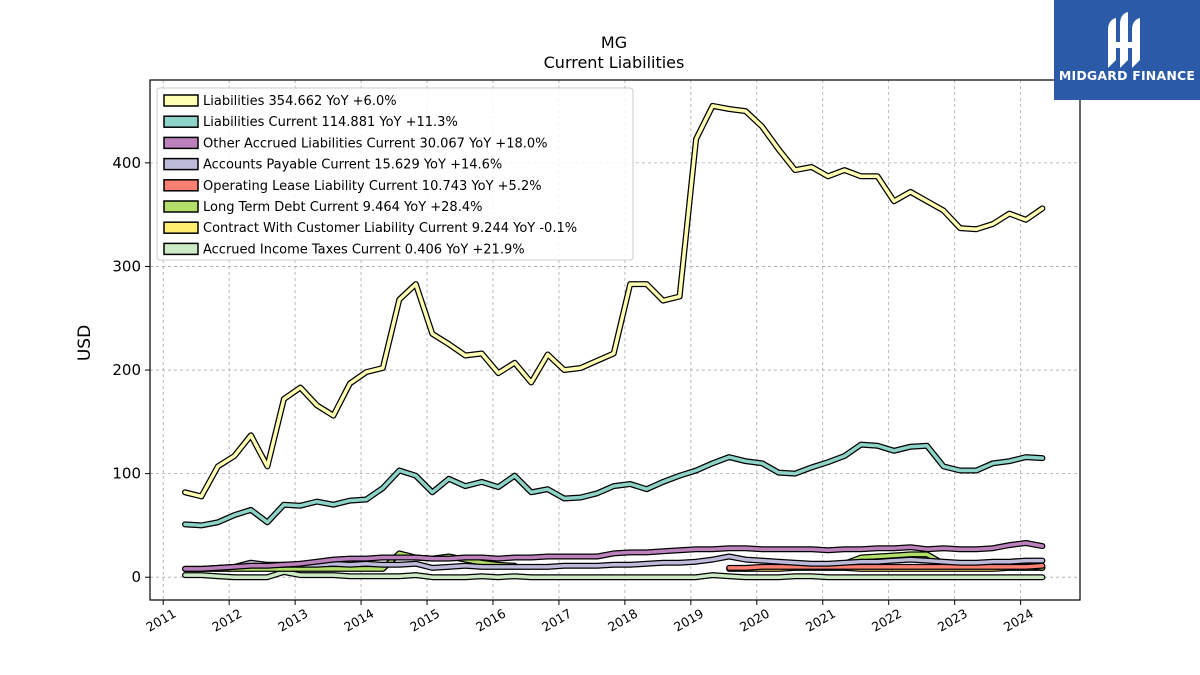 Image resolution: width=1200 pixels, height=675 pixels. I want to click on x-tick-label: 2014, so click(358, 620).